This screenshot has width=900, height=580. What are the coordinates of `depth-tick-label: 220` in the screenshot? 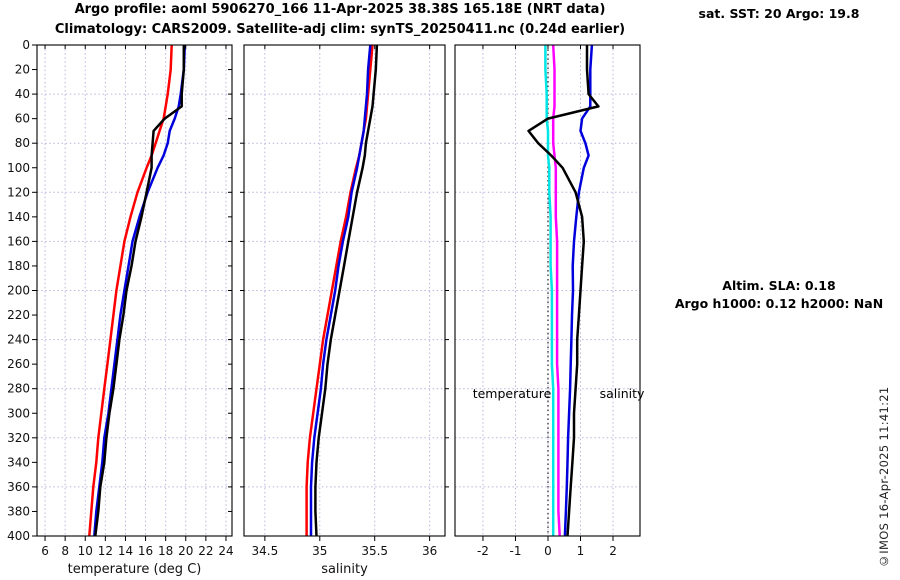 It's located at (18, 315).